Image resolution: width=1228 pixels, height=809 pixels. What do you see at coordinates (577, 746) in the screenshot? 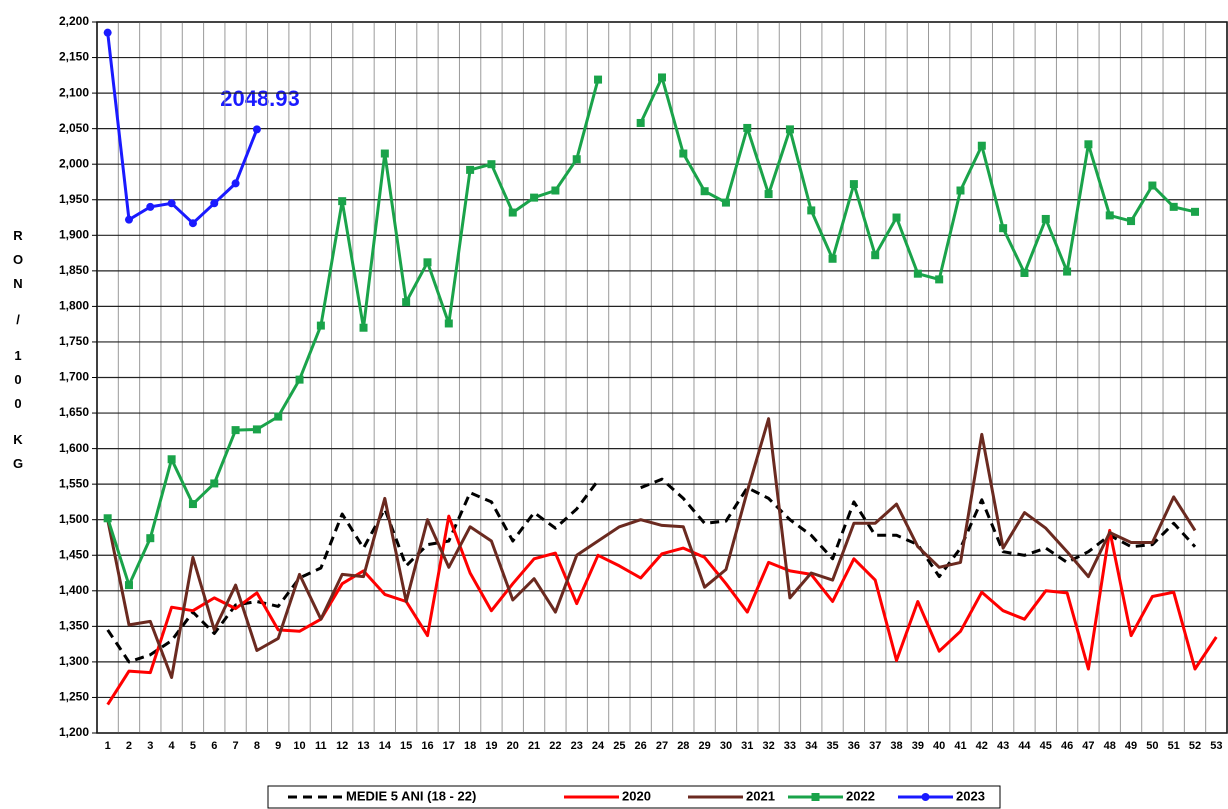
I see `x-tick-label: 23` at bounding box center [577, 746].